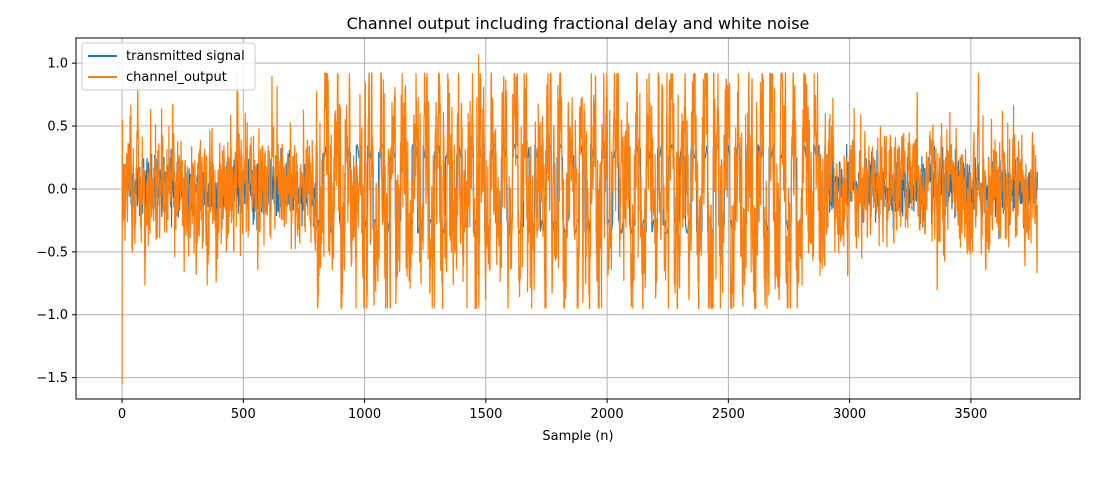 This screenshot has height=483, width=1116. I want to click on y-tick-label: −0.5, so click(52, 252).